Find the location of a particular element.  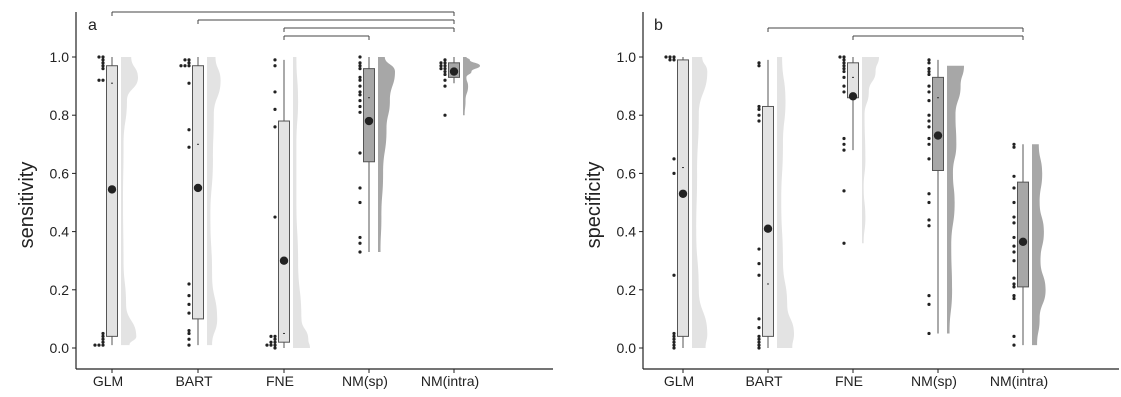

y-tick-label: 0.8 is located at coordinates (627, 115).